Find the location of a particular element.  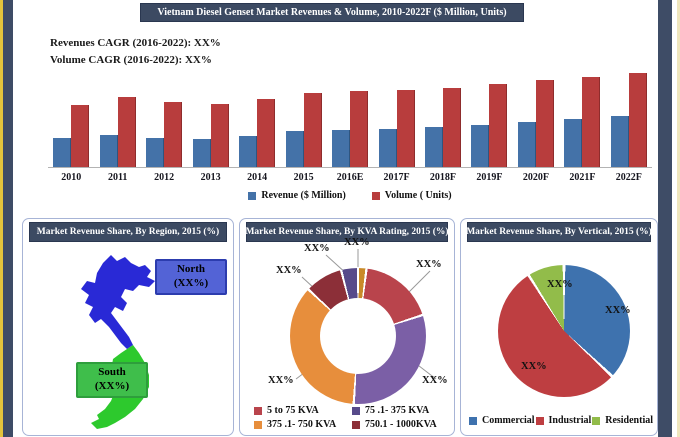

vertical-legend-item: Industrial is located at coordinates (563, 420).